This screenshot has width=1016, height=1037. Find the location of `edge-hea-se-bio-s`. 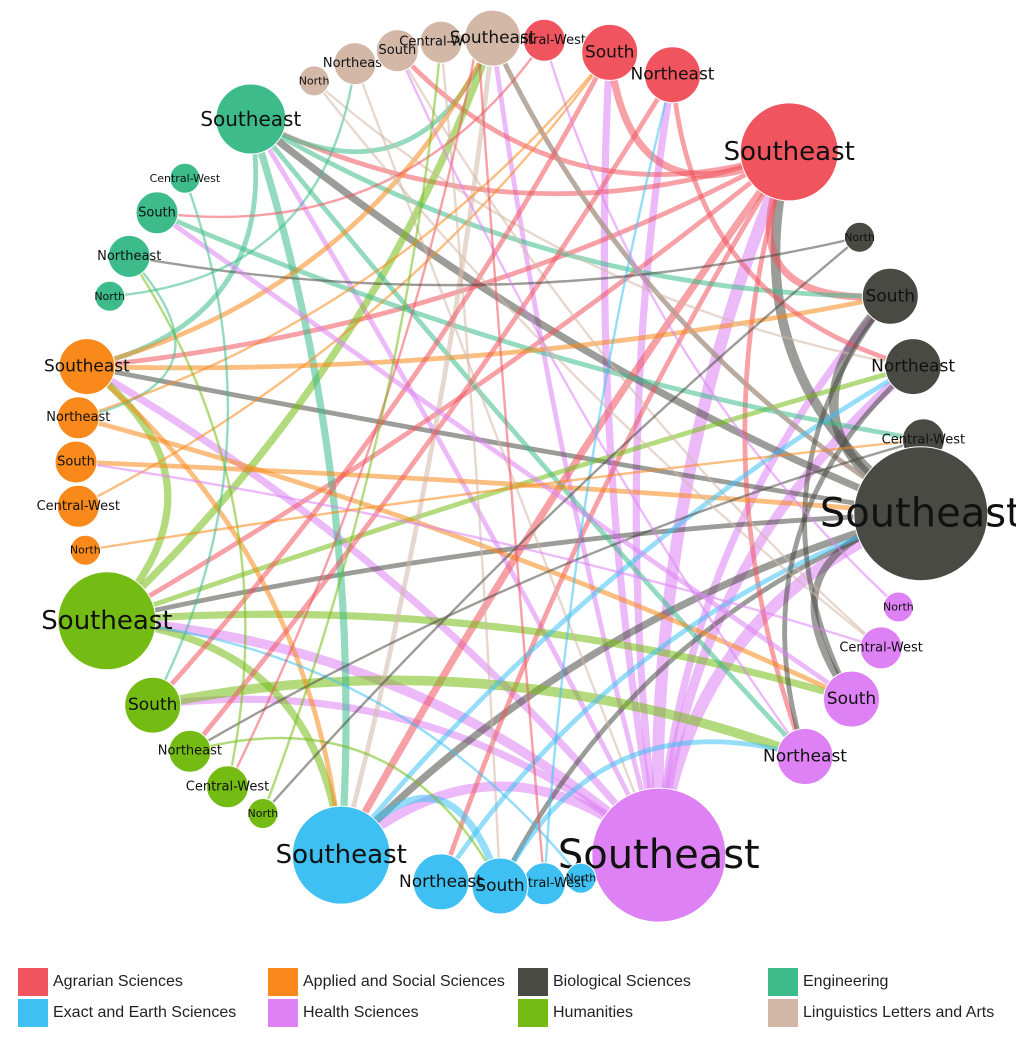

edge-hea-se-bio-s is located at coordinates (774, 575).